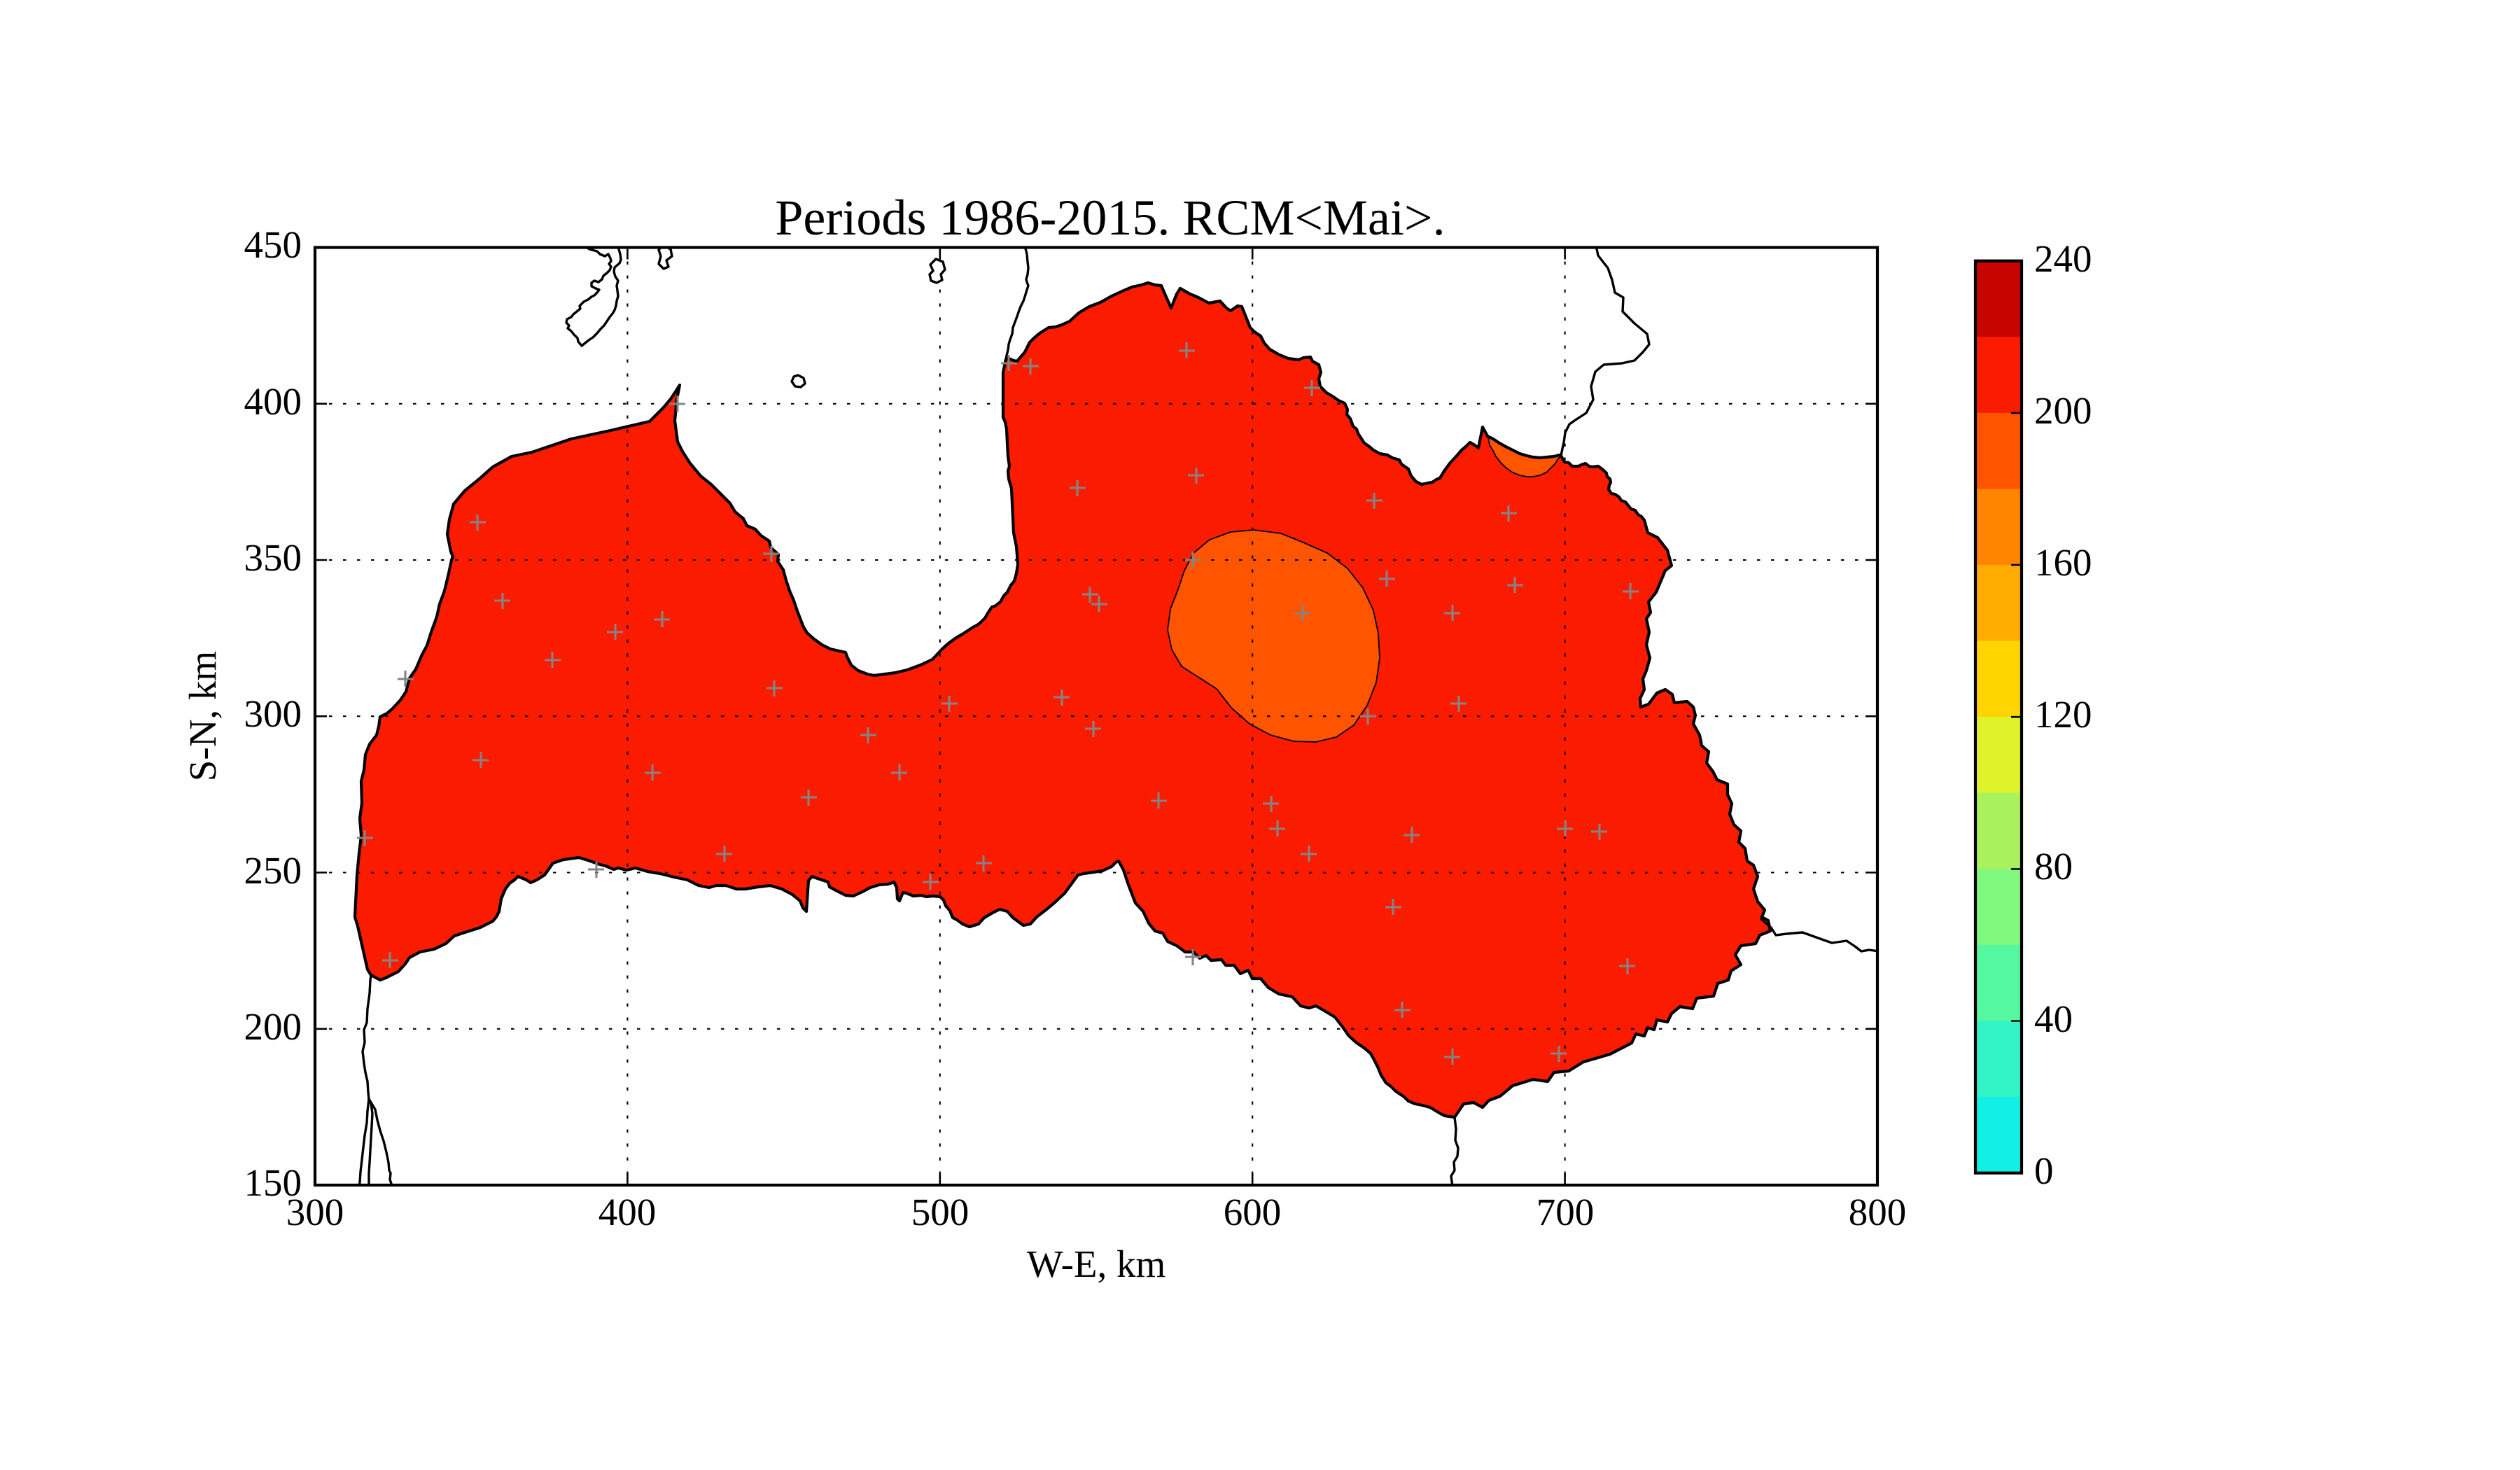 The width and height of the screenshot is (2520, 1470). Describe the element at coordinates (1253, 1212) in the screenshot. I see `svg-text: 600` at that location.